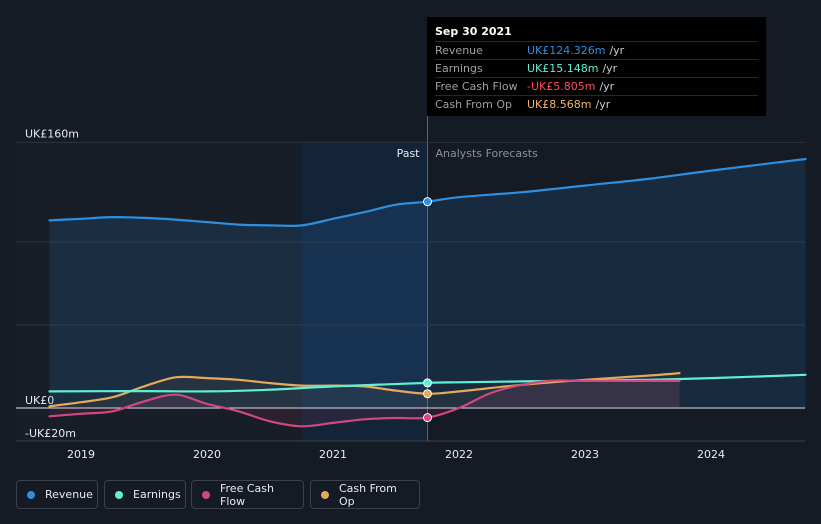  I want to click on x-tick-label: 2019, so click(81, 454).